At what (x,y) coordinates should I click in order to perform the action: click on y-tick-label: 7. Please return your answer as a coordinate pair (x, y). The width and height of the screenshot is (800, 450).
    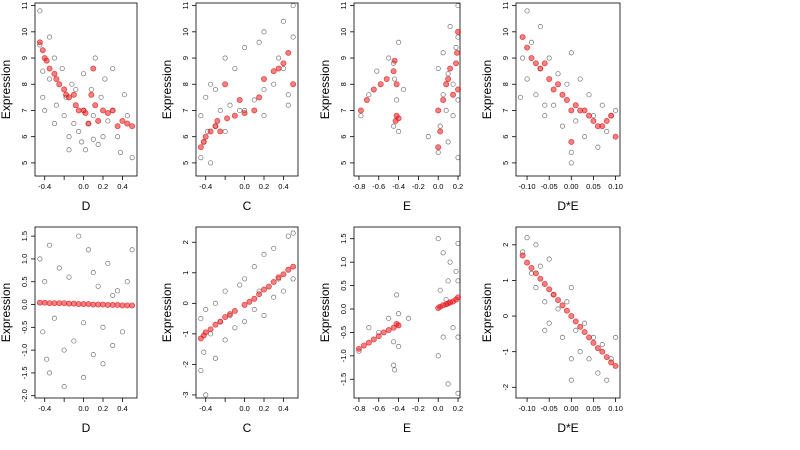
    Looking at the image, I should click on (24, 110).